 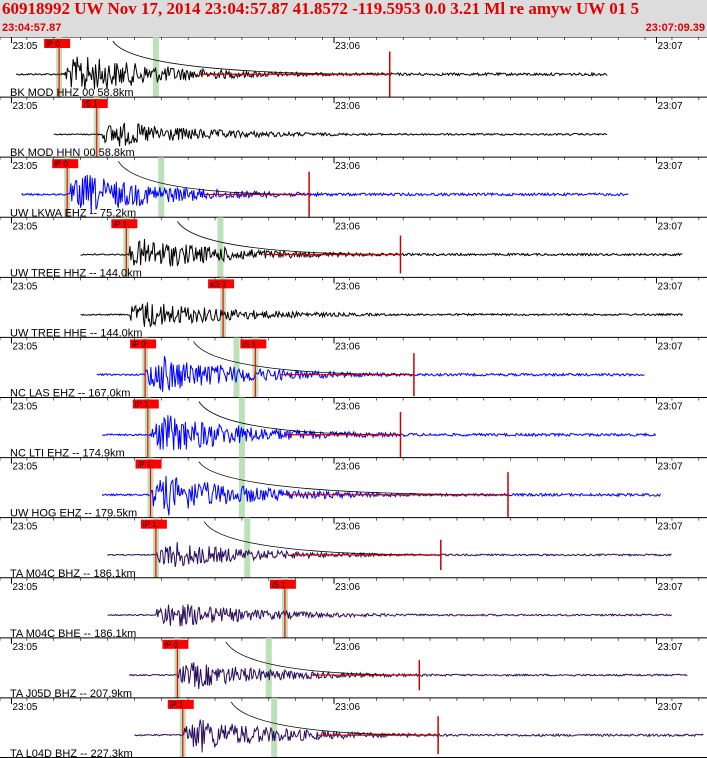 What do you see at coordinates (675, 28) in the screenshot?
I see `window-end-time: 23:07:09.39` at bounding box center [675, 28].